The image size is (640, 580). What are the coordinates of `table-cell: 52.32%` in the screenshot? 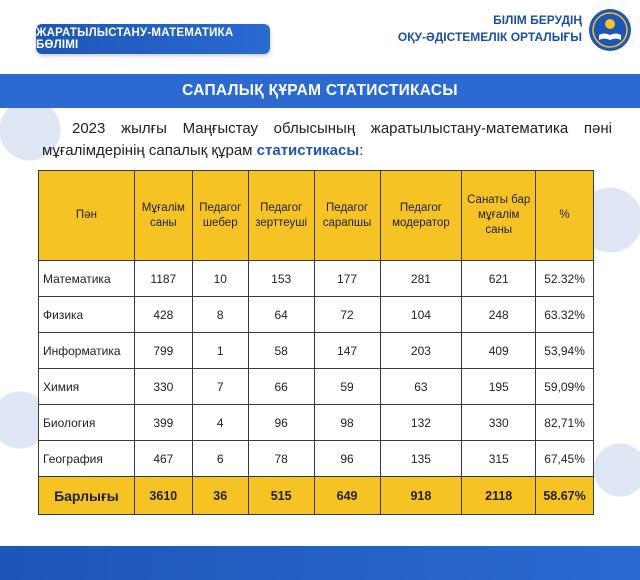 It's located at (564, 278).